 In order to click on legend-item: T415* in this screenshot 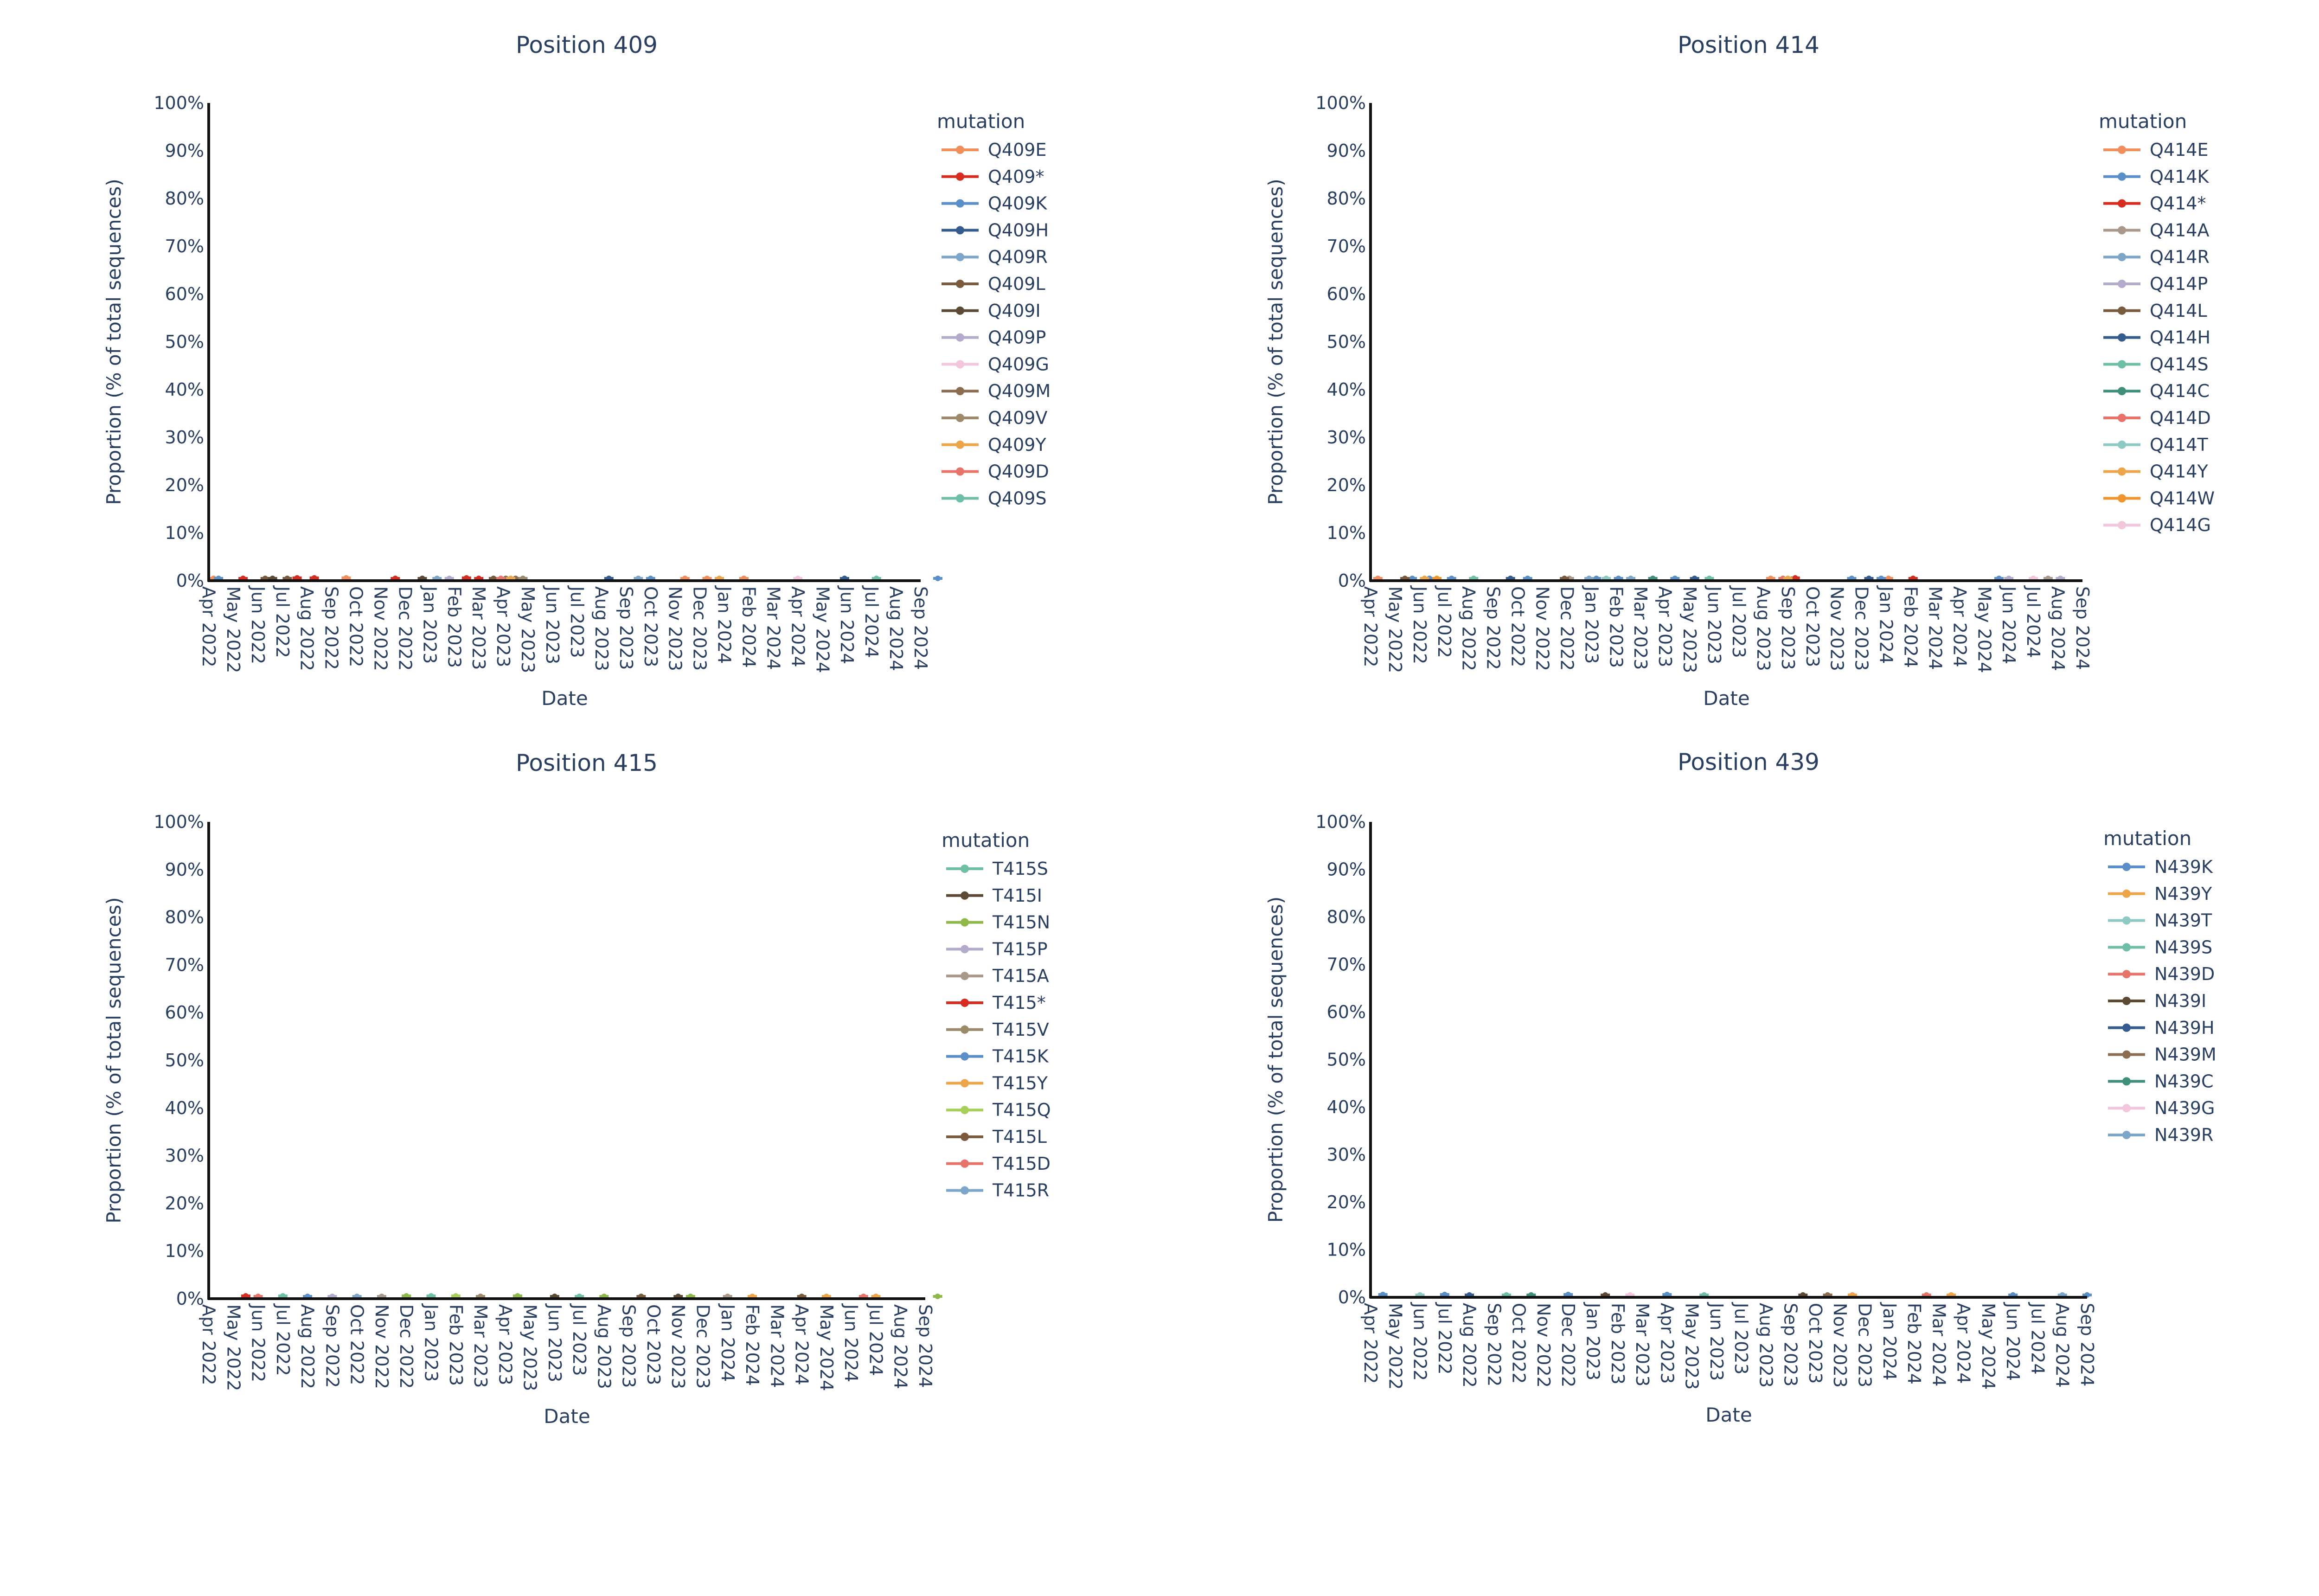, I will do `click(996, 1003)`.